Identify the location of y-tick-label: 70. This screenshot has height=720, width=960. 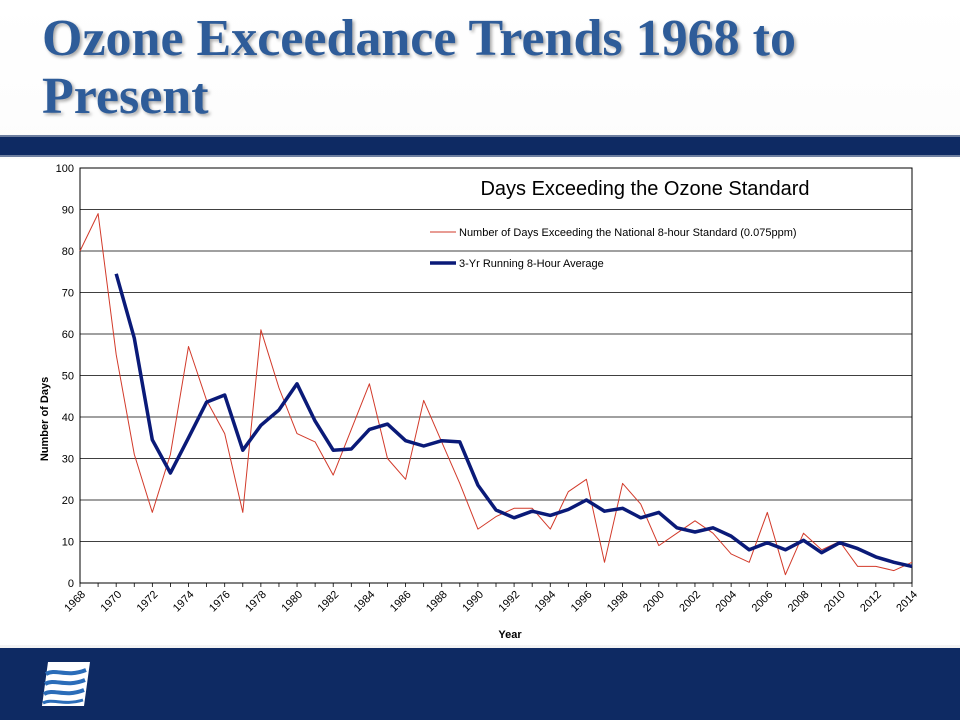
(68, 294).